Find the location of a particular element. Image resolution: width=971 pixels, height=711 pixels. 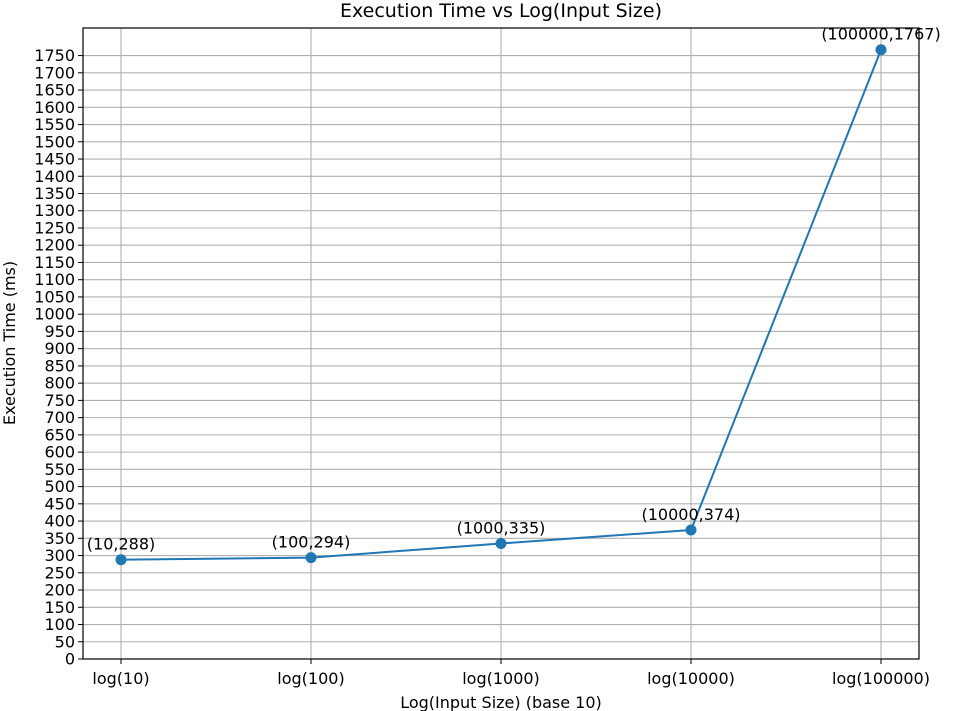

y-tick-label: 1550 is located at coordinates (54, 124).